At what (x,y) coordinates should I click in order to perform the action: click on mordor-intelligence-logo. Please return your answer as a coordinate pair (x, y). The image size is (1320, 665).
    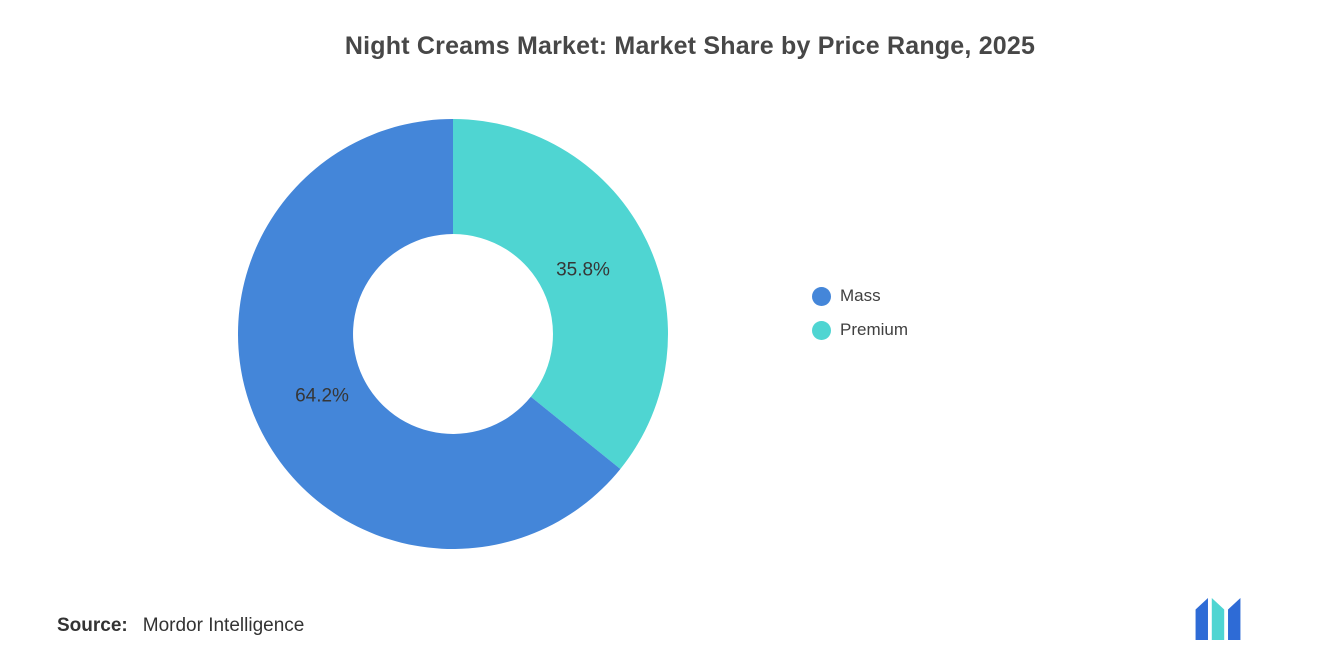
    Looking at the image, I should click on (1218, 619).